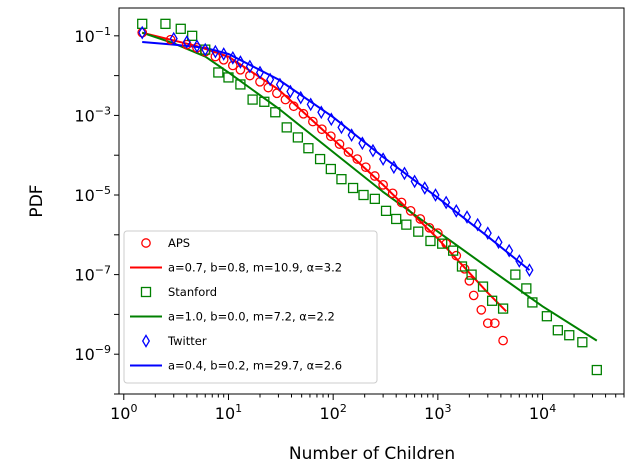 The image size is (631, 468). I want to click on x-tick-label: 10¹, so click(228, 412).